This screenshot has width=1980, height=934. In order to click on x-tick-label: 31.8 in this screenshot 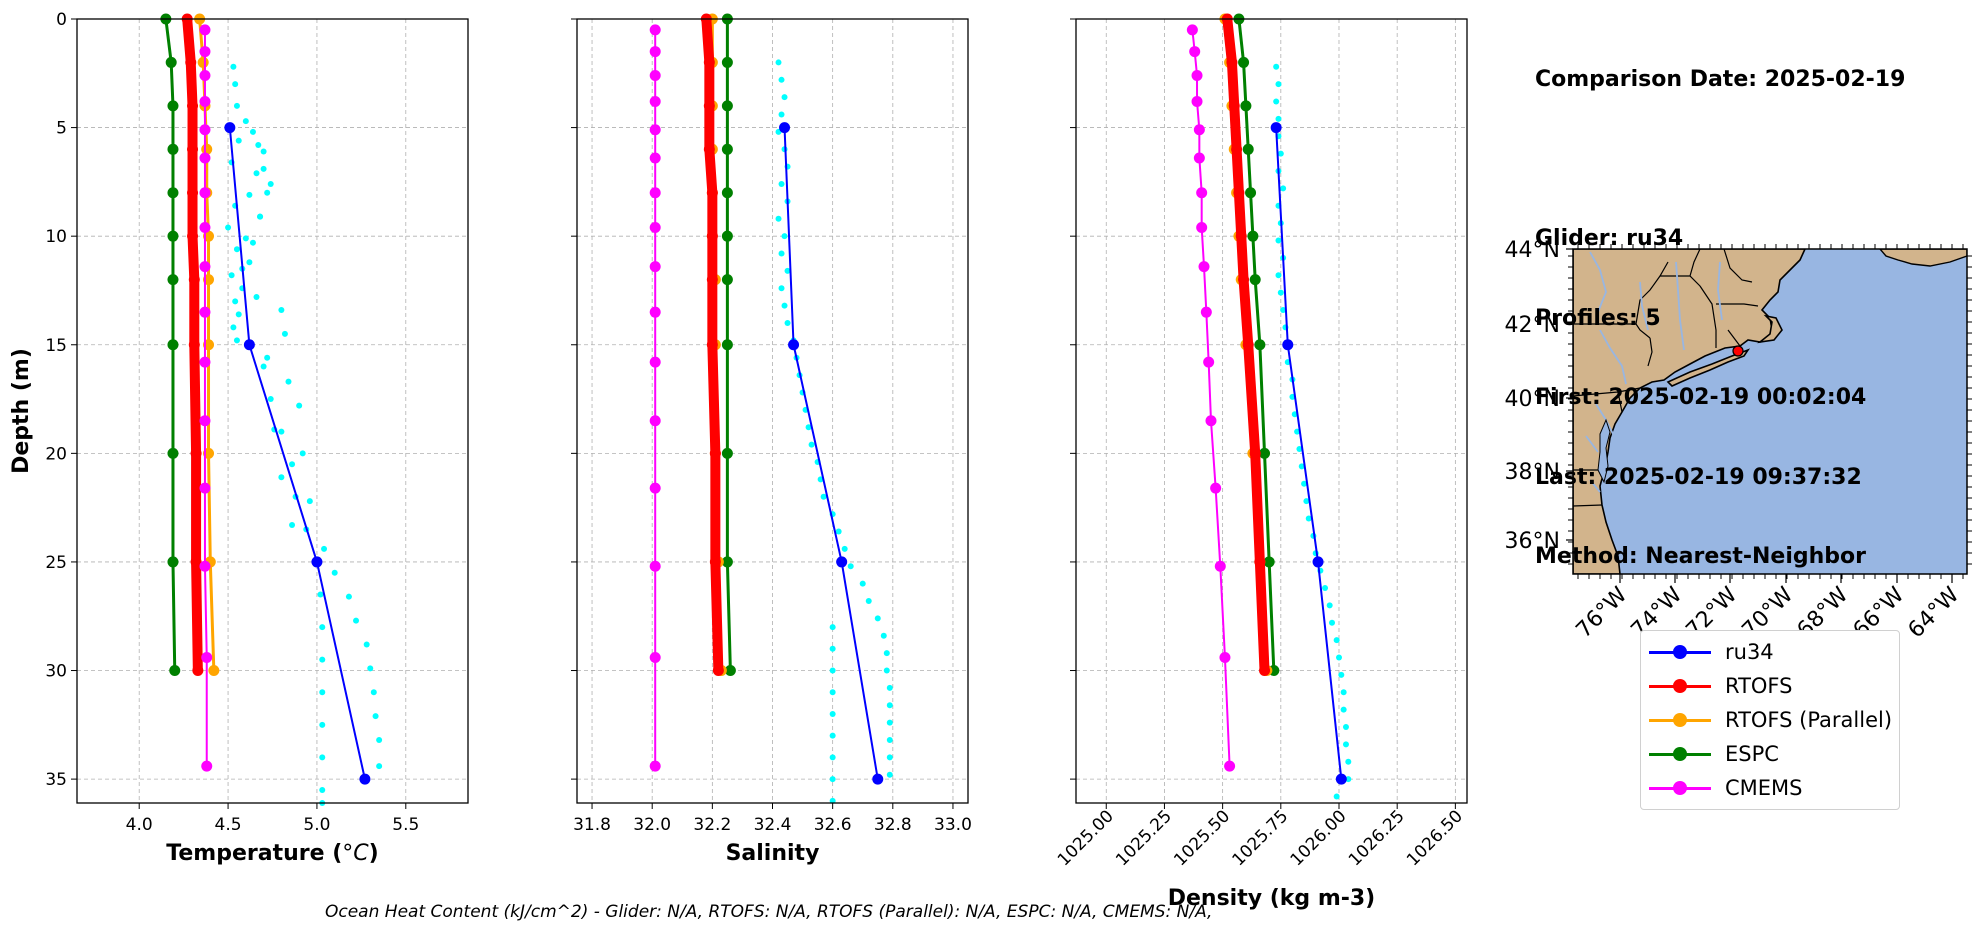, I will do `click(592, 825)`.